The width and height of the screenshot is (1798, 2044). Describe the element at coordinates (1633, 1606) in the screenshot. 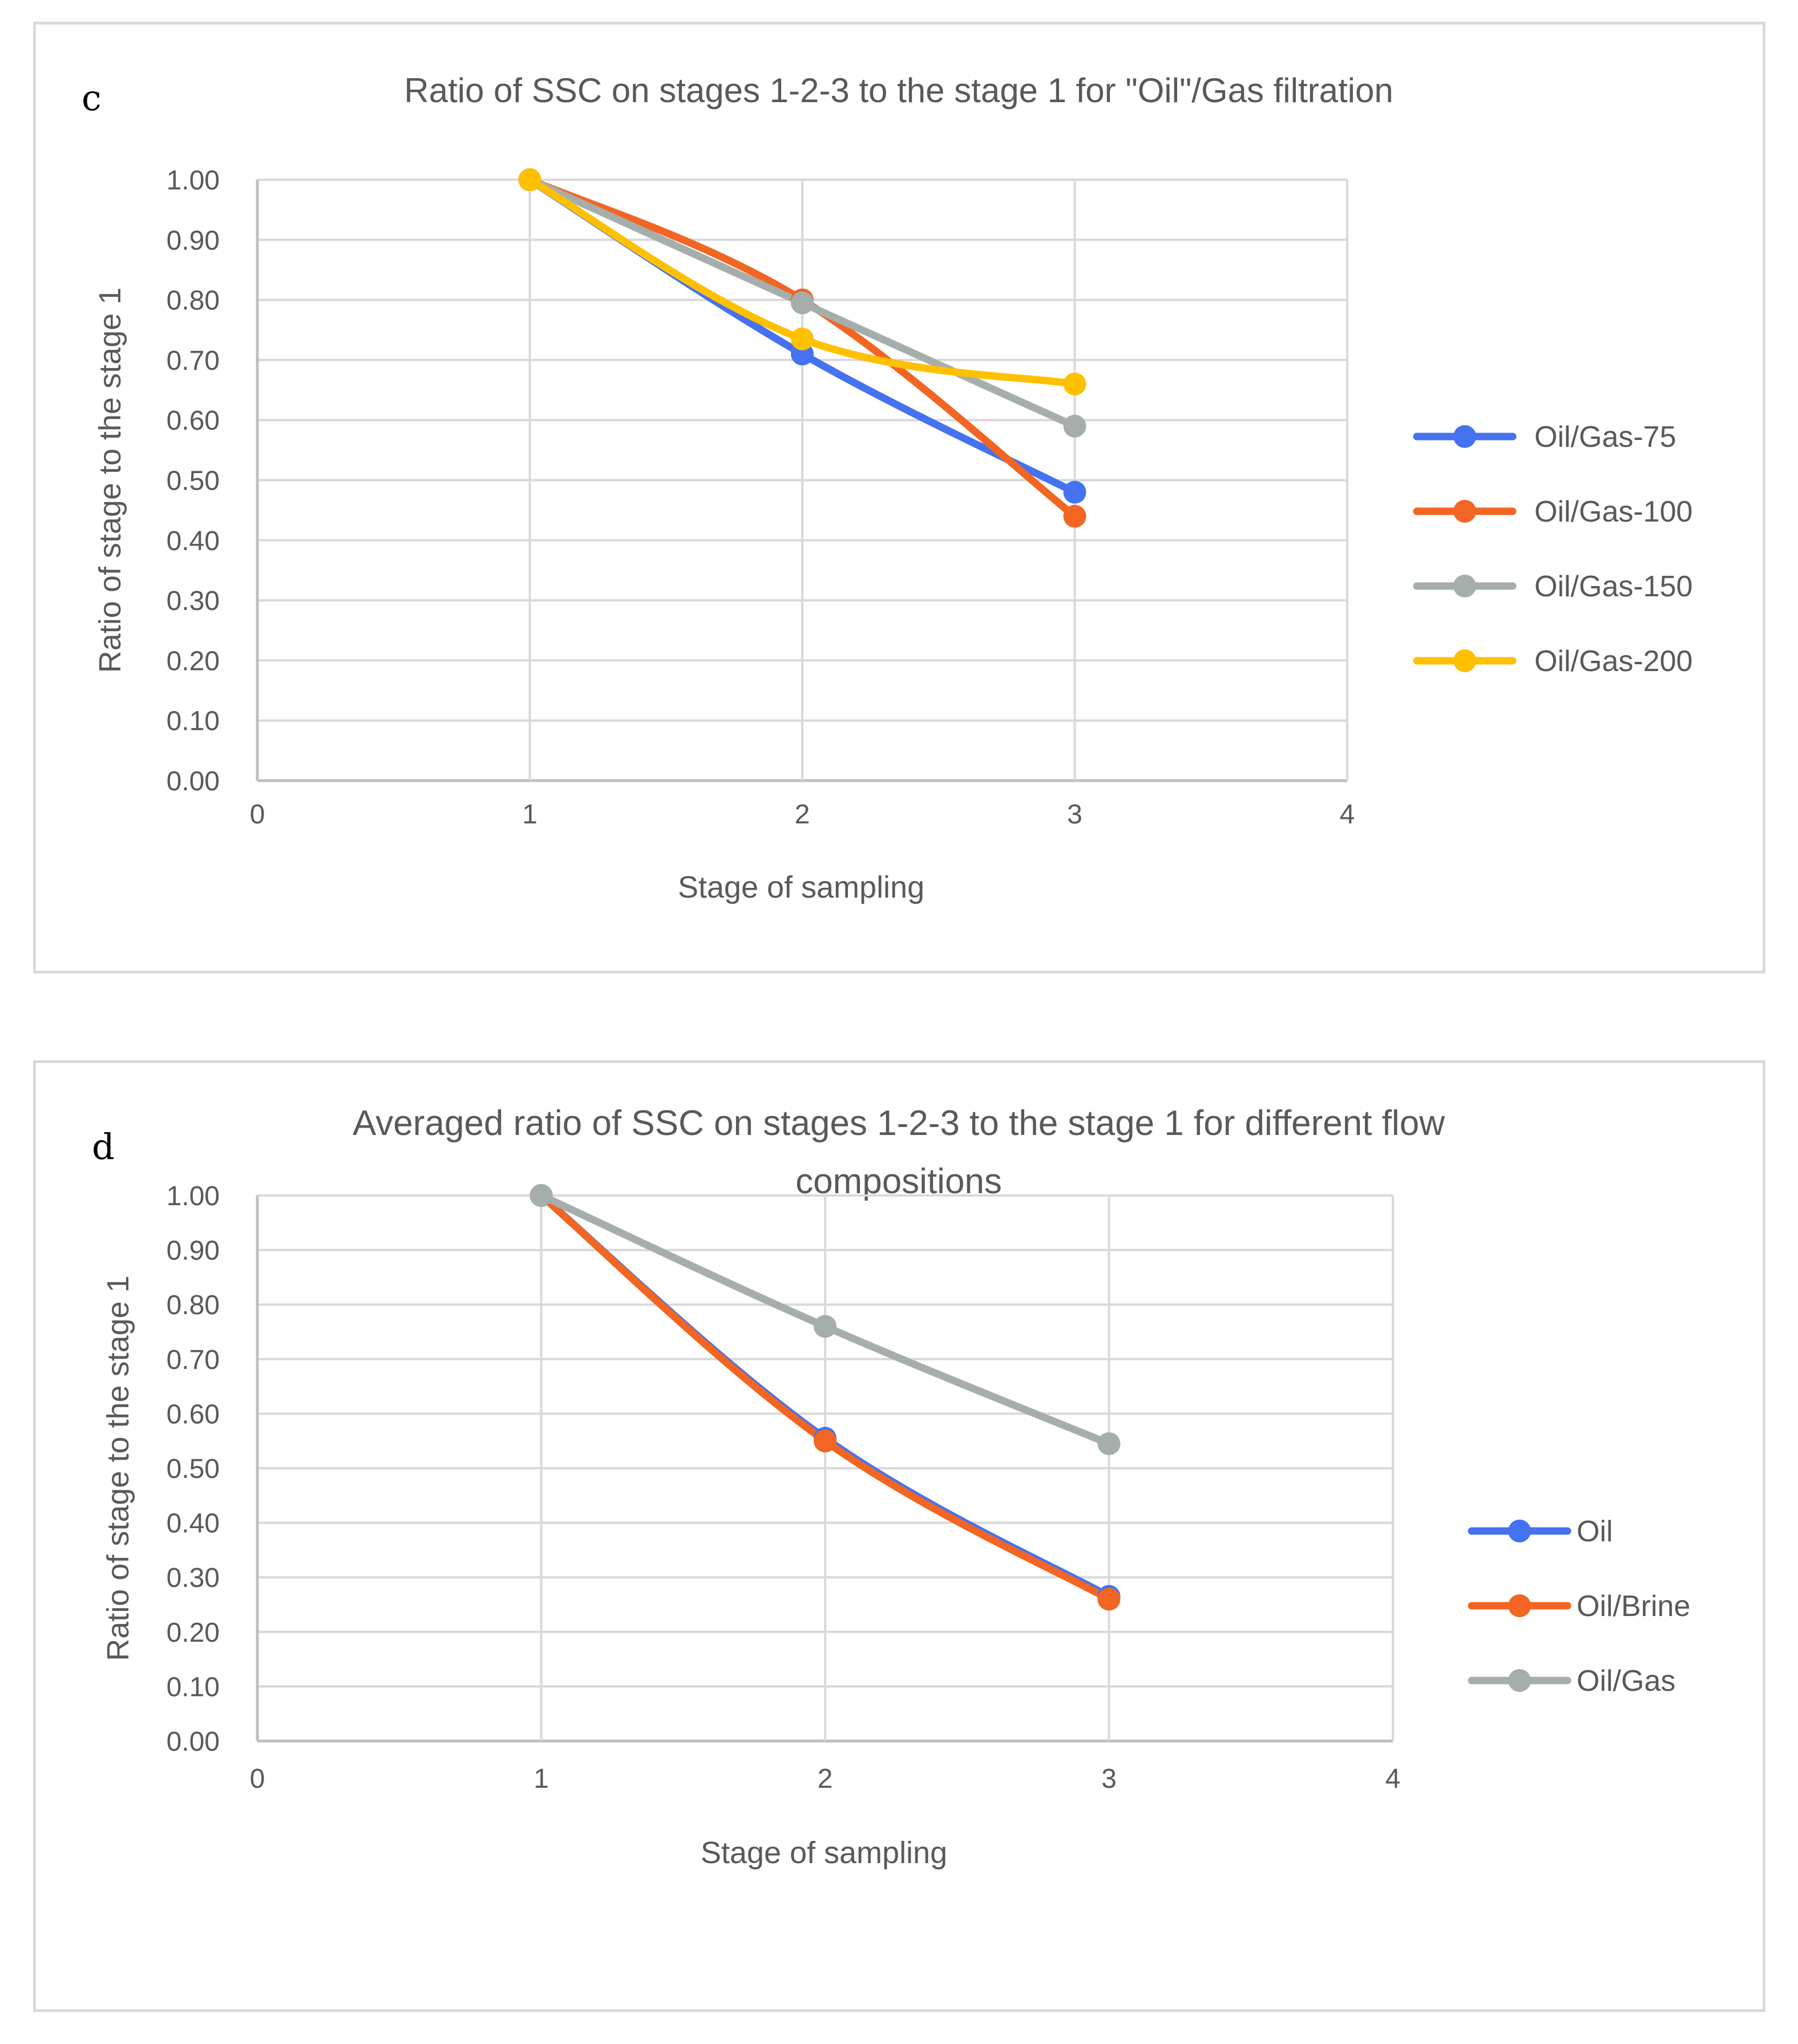

I see `legend-entry-label: Oil/Brine` at that location.